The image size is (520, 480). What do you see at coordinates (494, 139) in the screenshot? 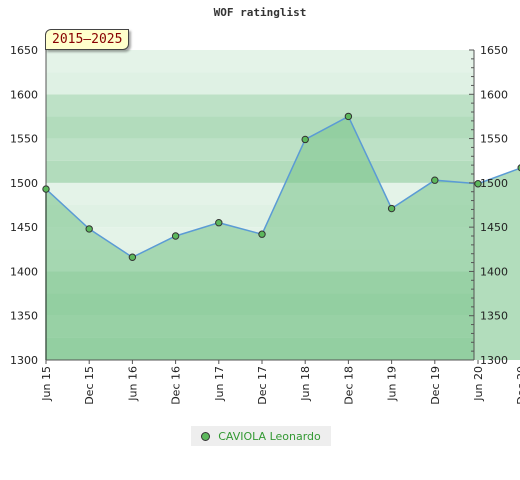
I see `y-tick-label-right: 1550` at bounding box center [494, 139].